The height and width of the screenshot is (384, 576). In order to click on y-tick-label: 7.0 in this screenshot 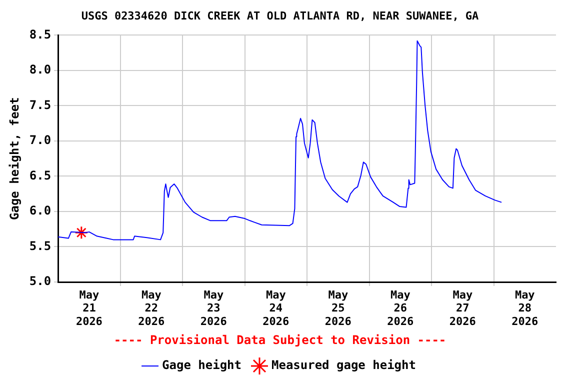, I will do `click(40, 140)`.